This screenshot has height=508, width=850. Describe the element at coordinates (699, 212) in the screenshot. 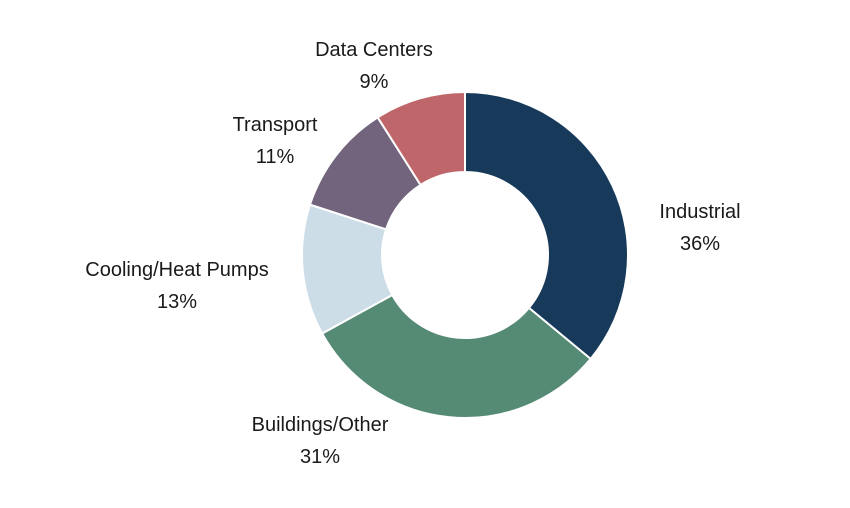

I see `slice-label: Industrial` at that location.